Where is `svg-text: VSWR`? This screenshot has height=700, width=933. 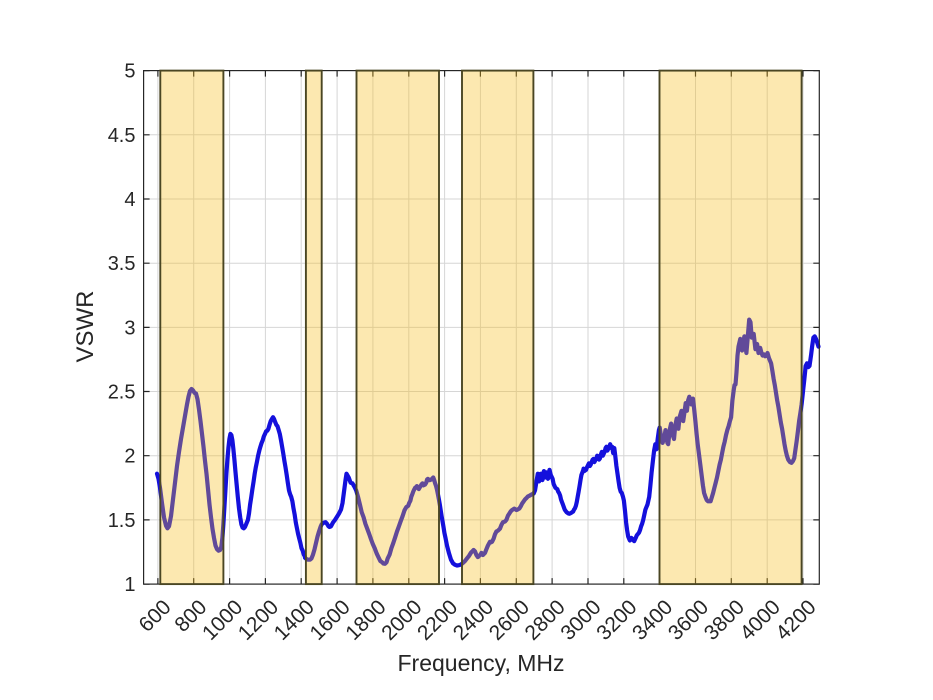
svg-text: VSWR is located at coordinates (85, 327).